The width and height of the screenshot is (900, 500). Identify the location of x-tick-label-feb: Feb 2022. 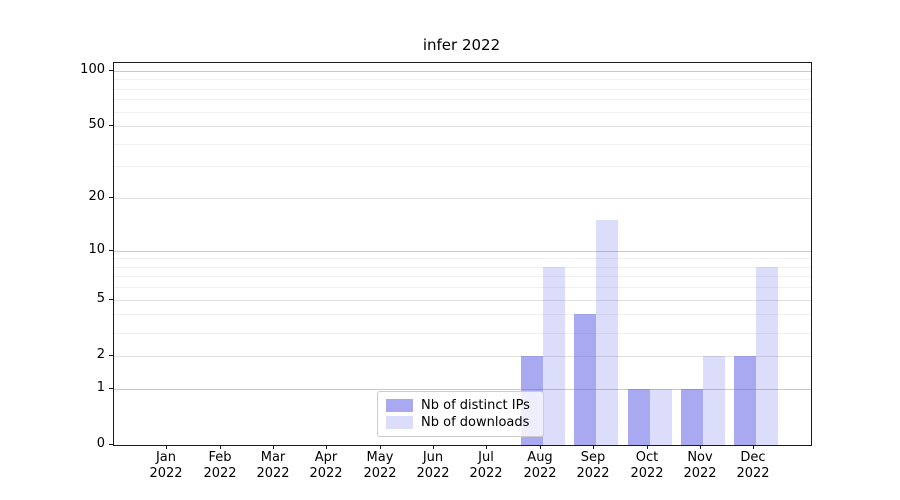
(220, 465).